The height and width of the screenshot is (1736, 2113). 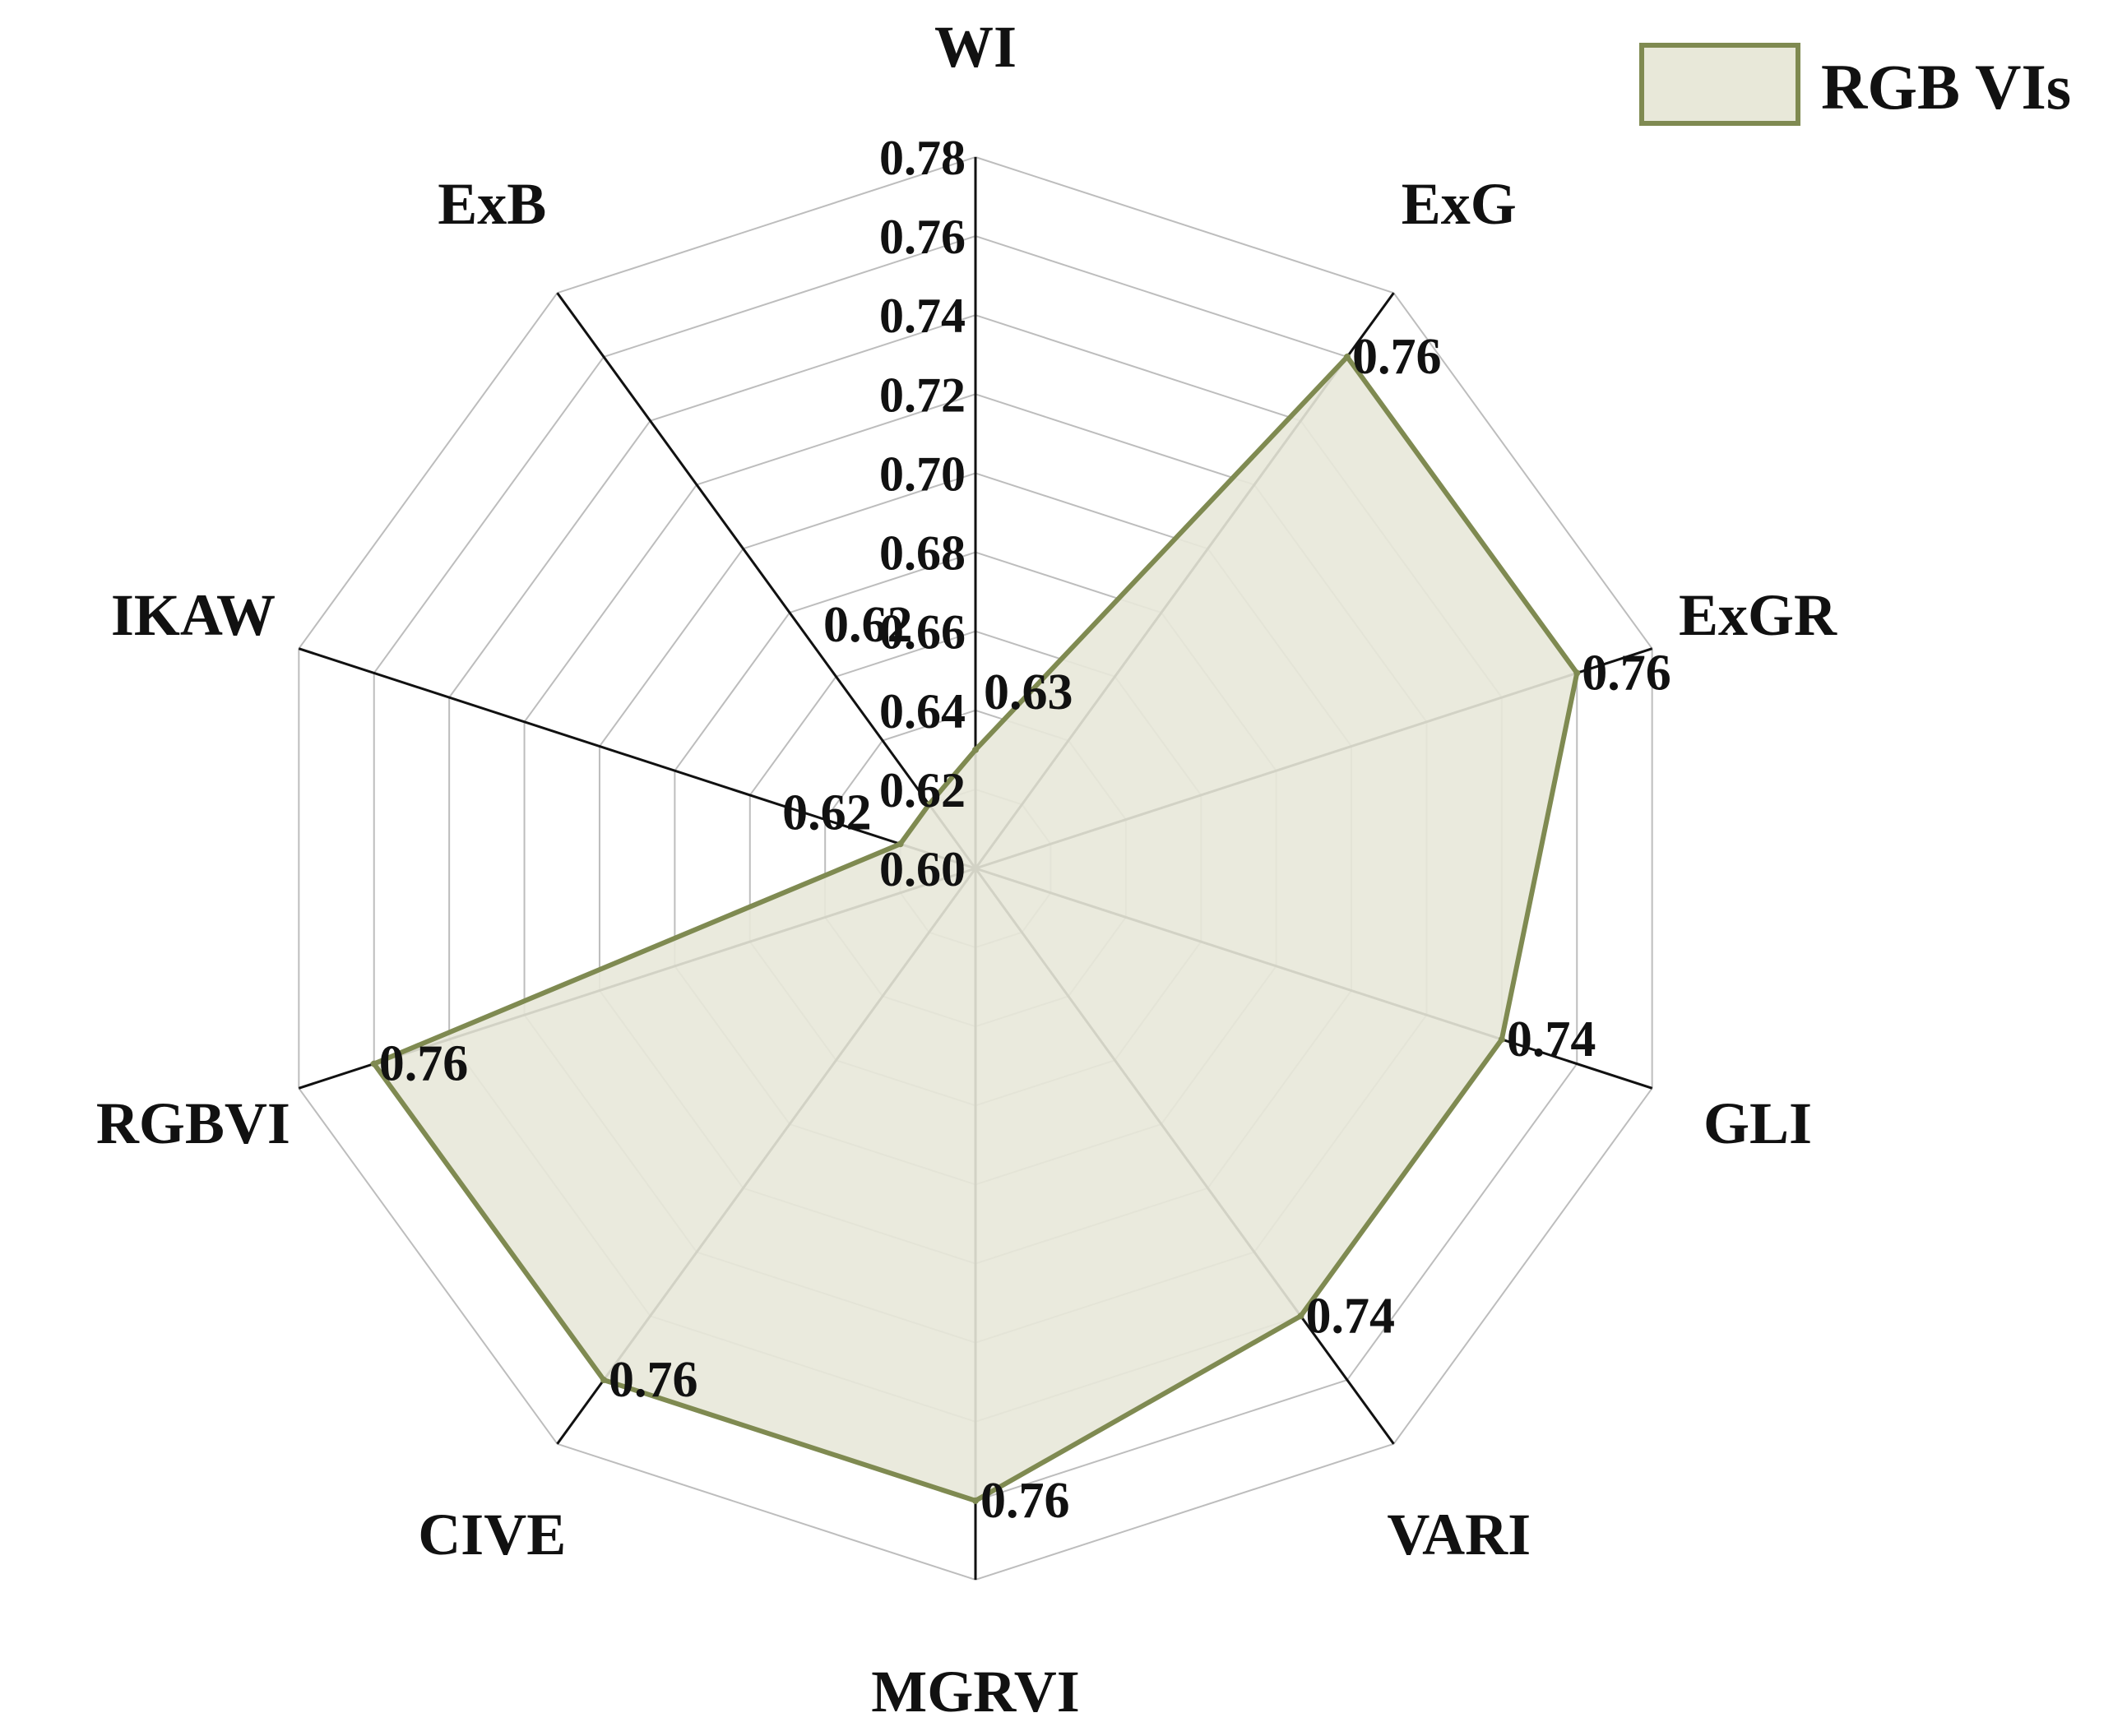 What do you see at coordinates (923, 474) in the screenshot?
I see `tick-label: 0.70` at bounding box center [923, 474].